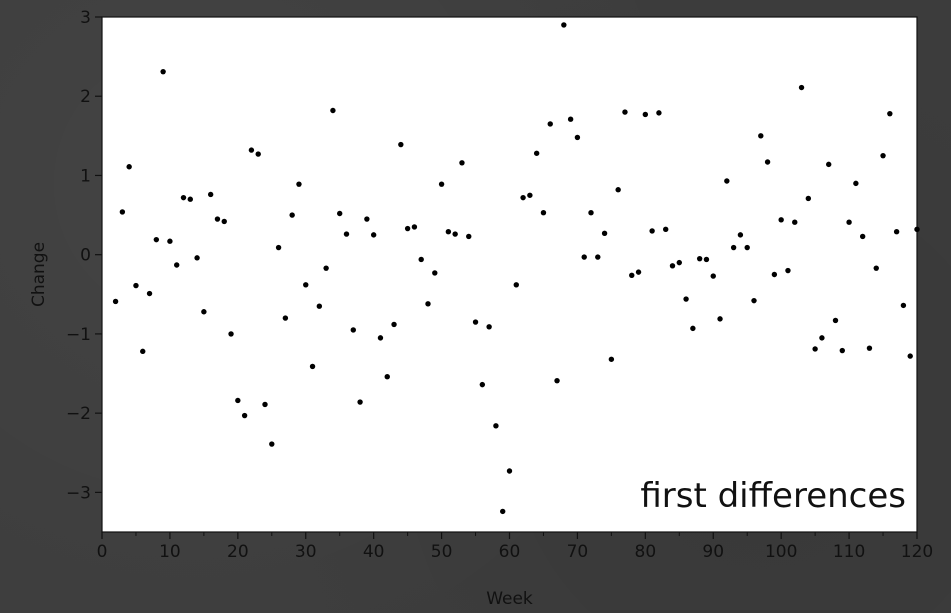  Describe the element at coordinates (510, 552) in the screenshot. I see `x-tick-label: 60` at that location.